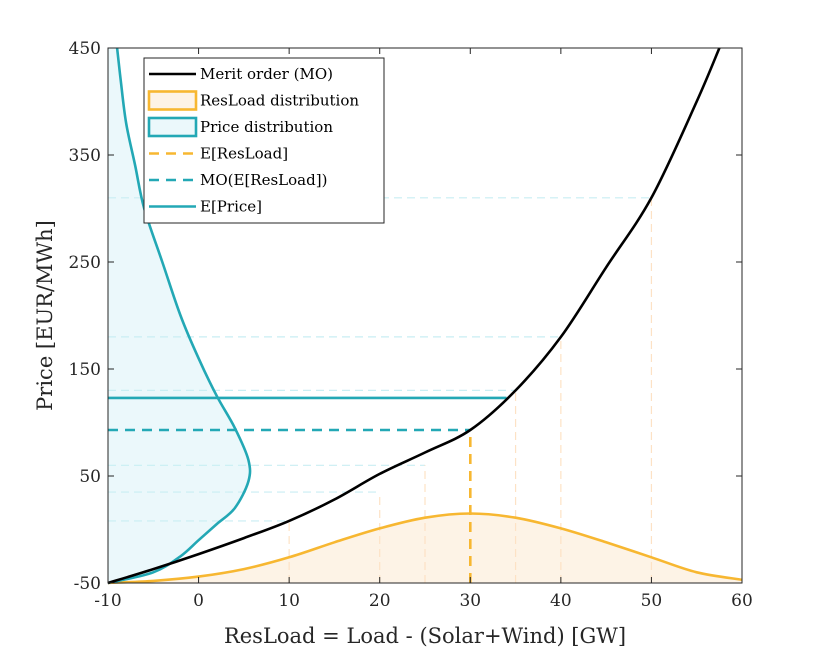 This screenshot has width=822, height=656. Describe the element at coordinates (266, 127) in the screenshot. I see `legend-label-price-distribution: Price distribution` at that location.